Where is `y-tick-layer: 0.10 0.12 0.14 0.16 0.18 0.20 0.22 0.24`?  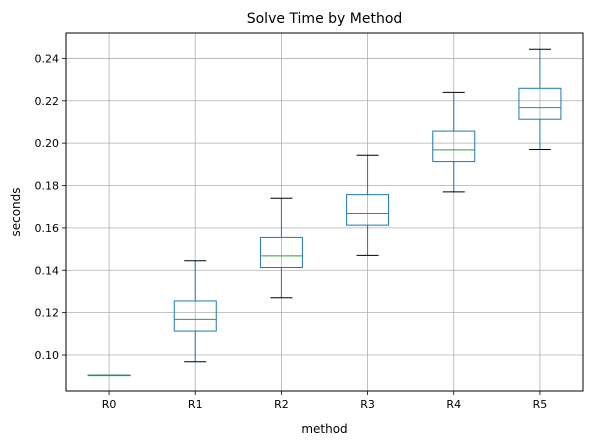
y-tick-layer: 0.10 0.12 0.14 0.16 0.18 0.20 0.22 0.24 is located at coordinates (50, 207).